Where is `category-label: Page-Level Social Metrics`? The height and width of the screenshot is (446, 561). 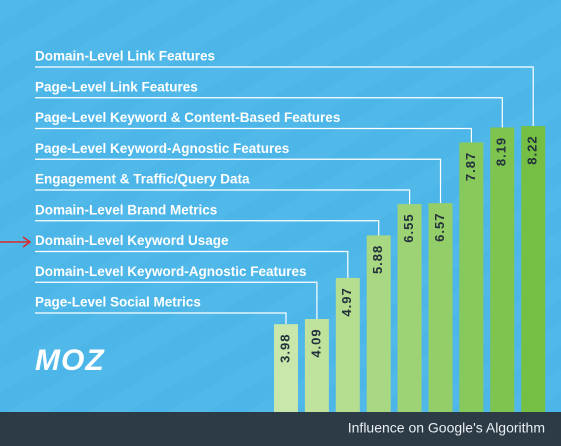 category-label: Page-Level Social Metrics is located at coordinates (118, 302).